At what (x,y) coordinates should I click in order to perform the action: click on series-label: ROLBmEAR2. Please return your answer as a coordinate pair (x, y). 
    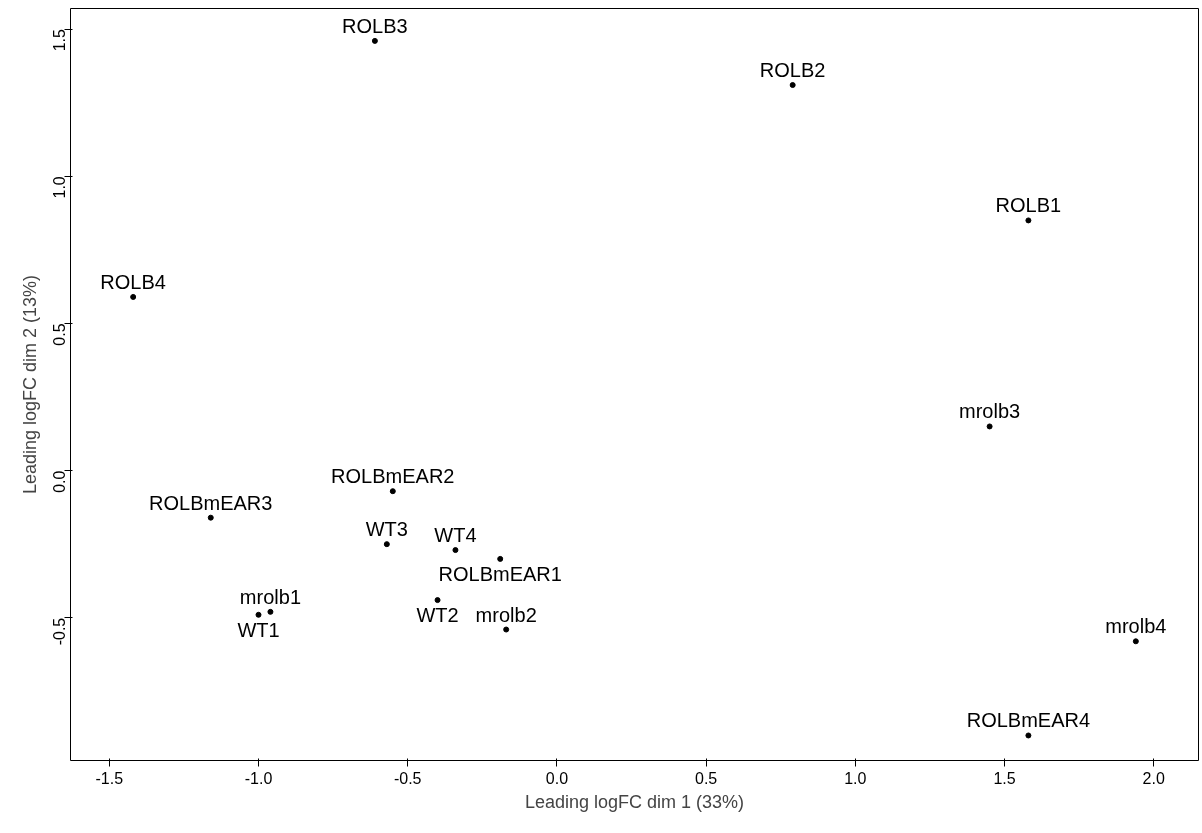
    Looking at the image, I should click on (393, 476).